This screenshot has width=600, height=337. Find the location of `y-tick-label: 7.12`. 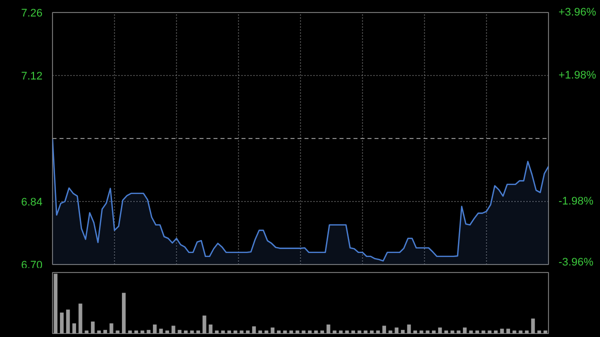

y-tick-label: 7.12 is located at coordinates (32, 76).